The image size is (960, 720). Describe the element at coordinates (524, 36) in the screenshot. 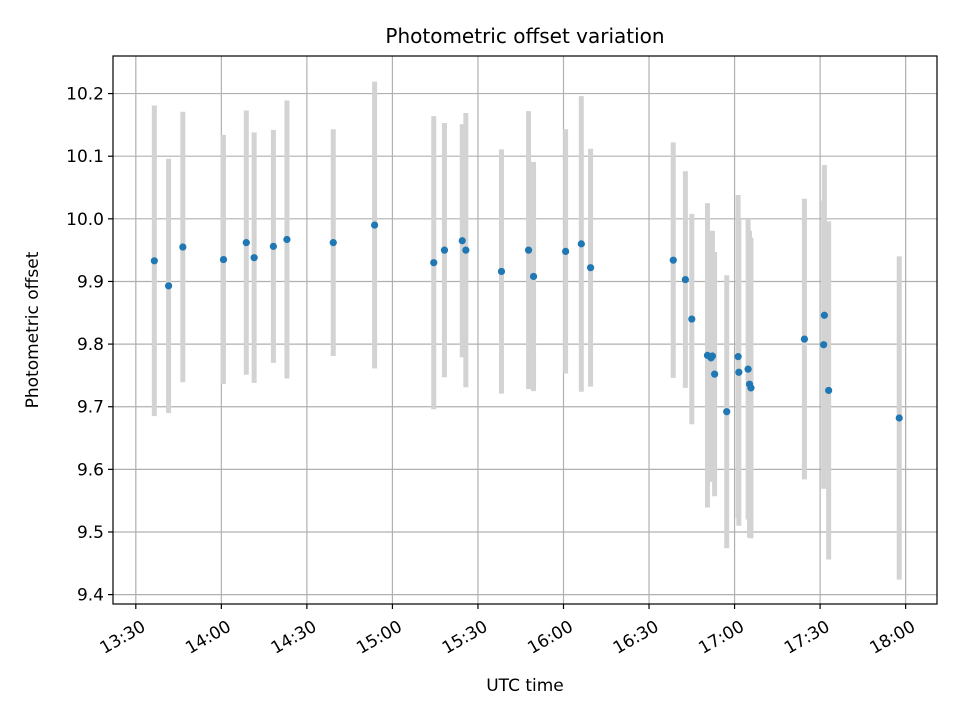

I see `chart-title: Photometric offset variation` at that location.